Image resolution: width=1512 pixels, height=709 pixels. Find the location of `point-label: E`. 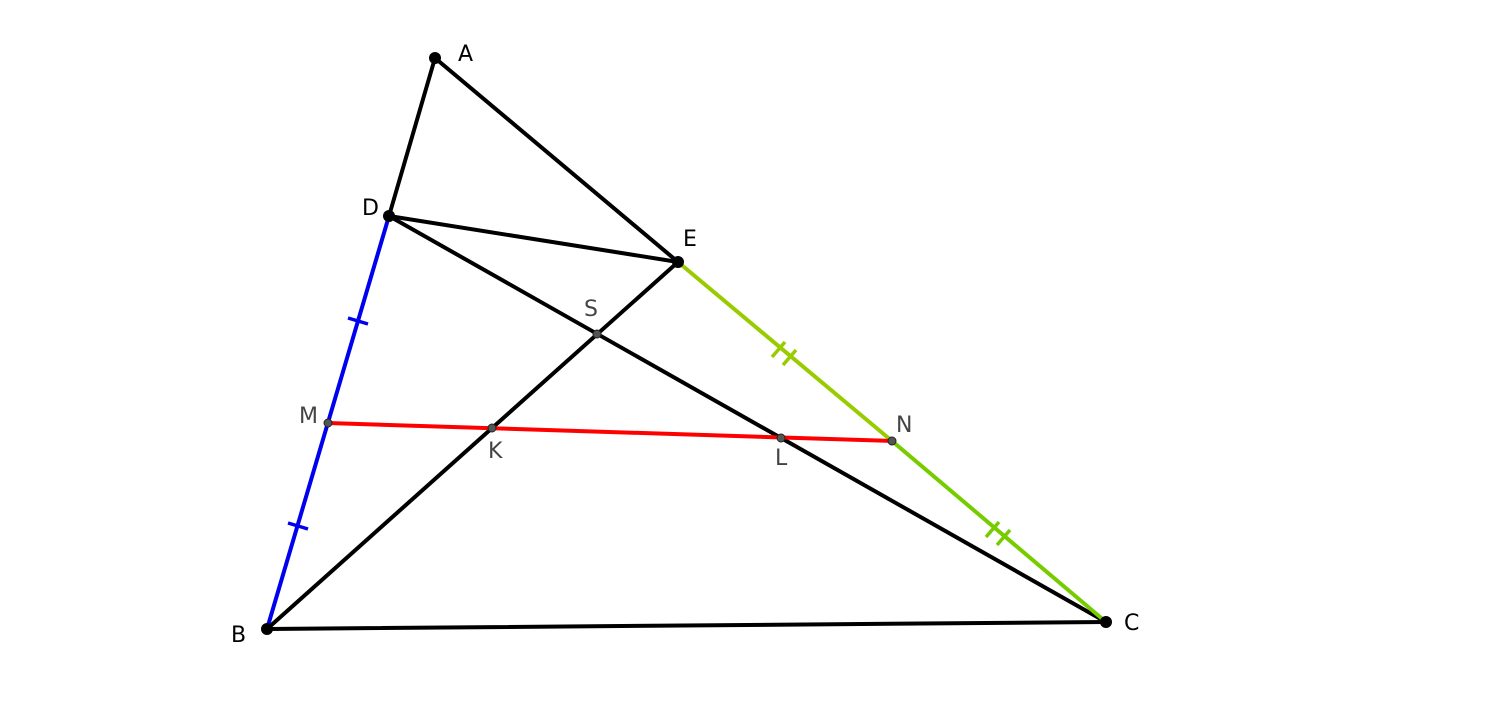

point-label: E is located at coordinates (690, 239).